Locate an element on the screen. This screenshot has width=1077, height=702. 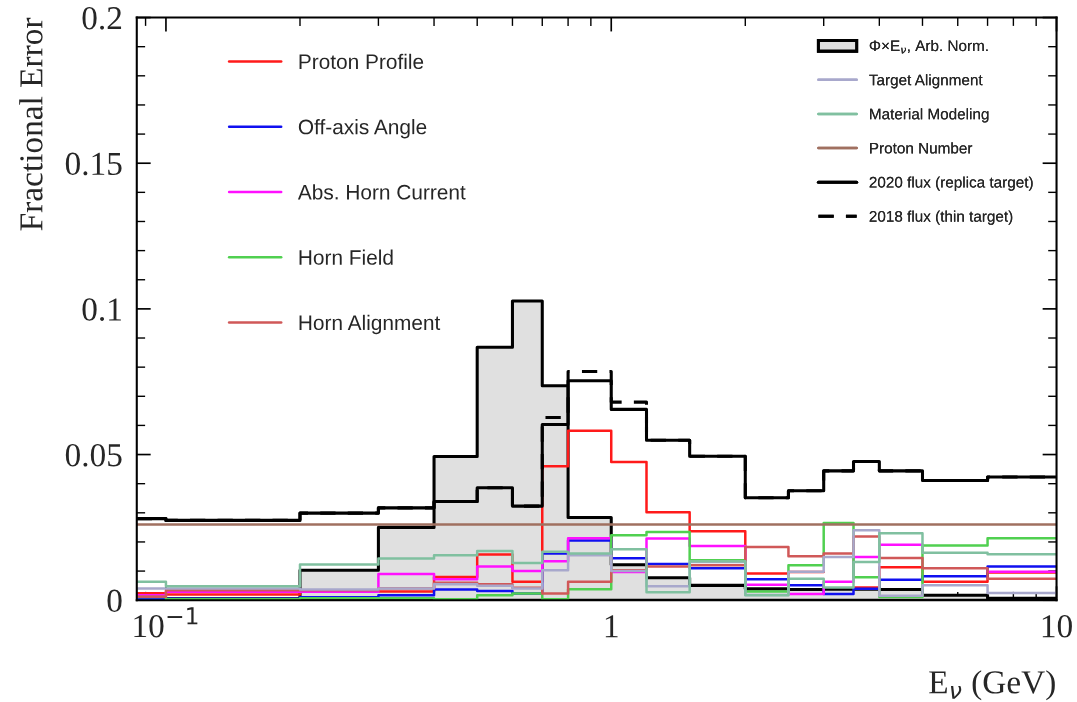
legend-label: Proton Number is located at coordinates (921, 148).